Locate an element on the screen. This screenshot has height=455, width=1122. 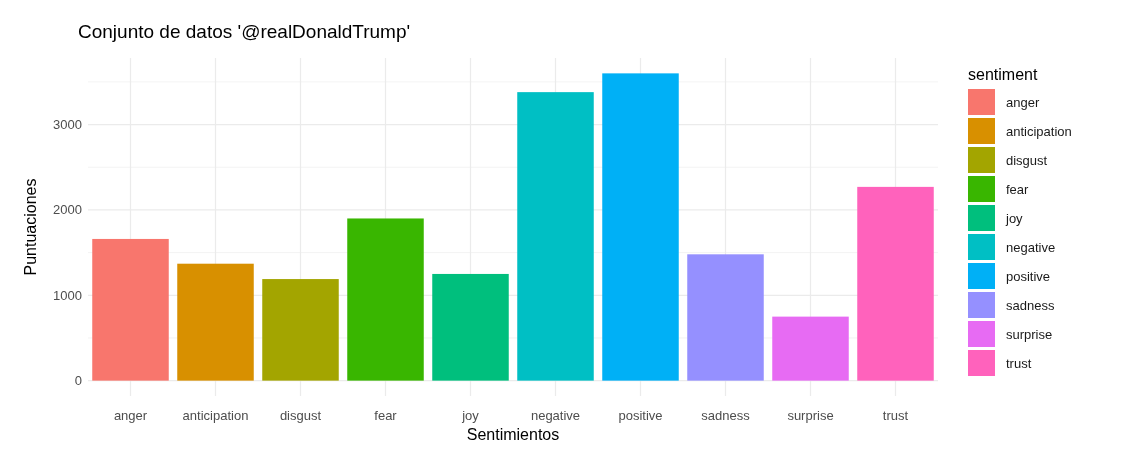
x-axis-title: Sentimientos is located at coordinates (513, 434).